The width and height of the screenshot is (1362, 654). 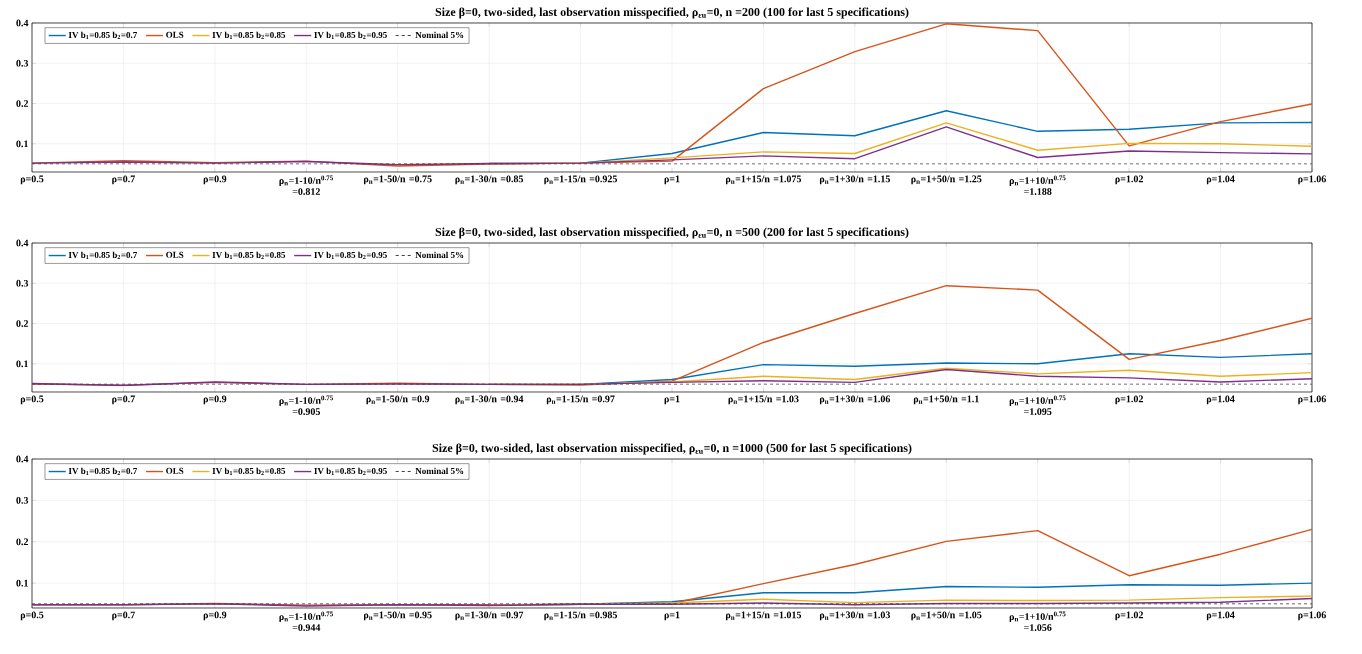 What do you see at coordinates (672, 13) in the screenshot?
I see `chart-title: Size β=0, two-sided, last observation misspecified, ρ$_{εu}$=0, n =200 (100 for last 5 specifications)` at bounding box center [672, 13].